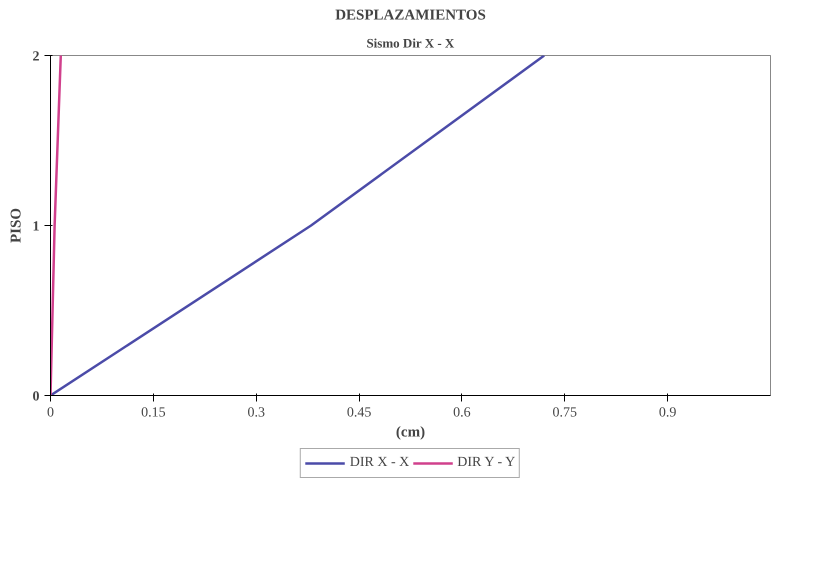 The height and width of the screenshot is (570, 832). Describe the element at coordinates (36, 57) in the screenshot. I see `y-tick-label: 2` at that location.